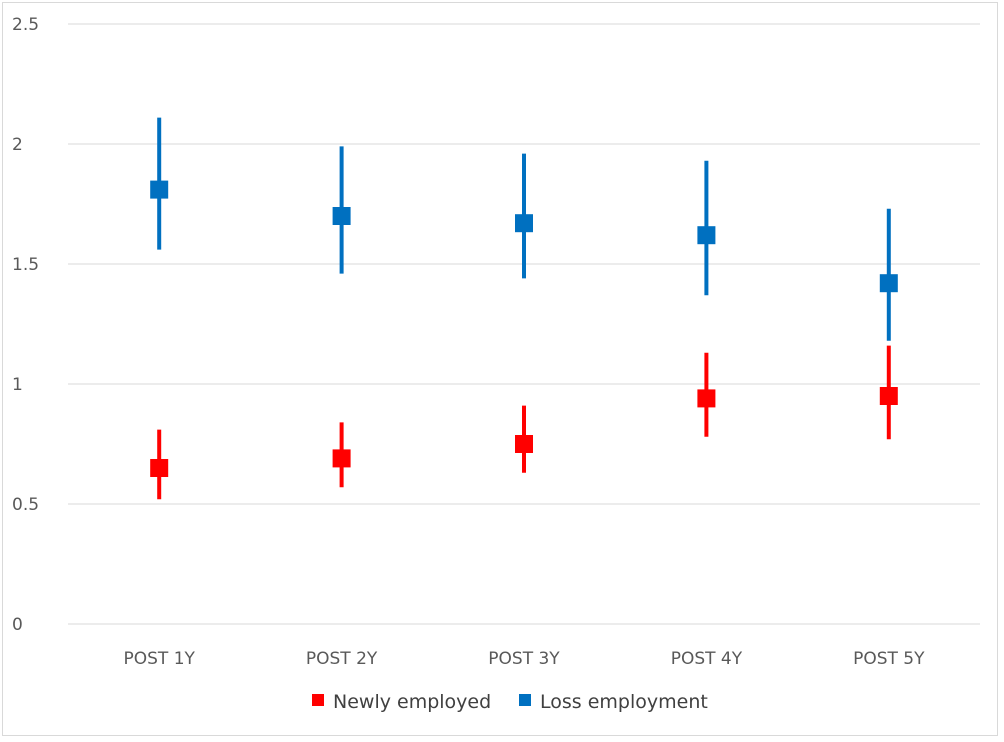 This screenshot has height=742, width=1004. I want to click on x-tick-label: POST 5Y, so click(889, 659).